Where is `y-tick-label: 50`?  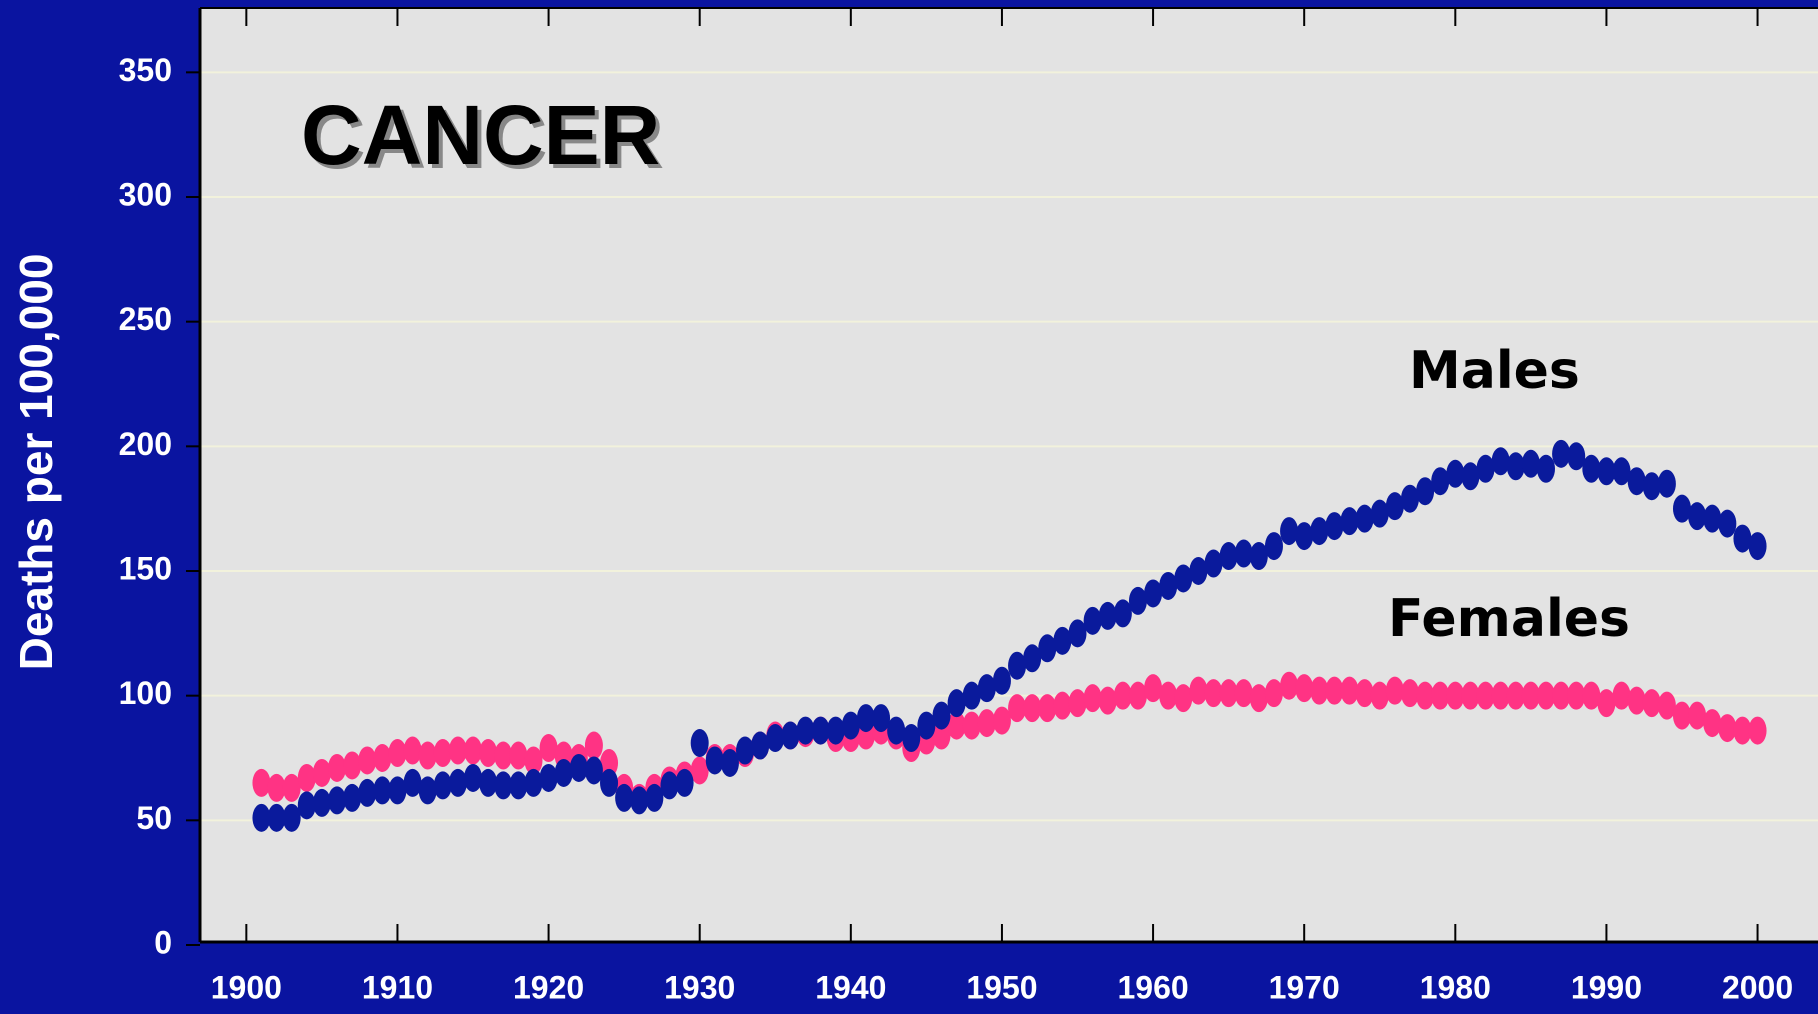 y-tick-label: 50 is located at coordinates (154, 818).